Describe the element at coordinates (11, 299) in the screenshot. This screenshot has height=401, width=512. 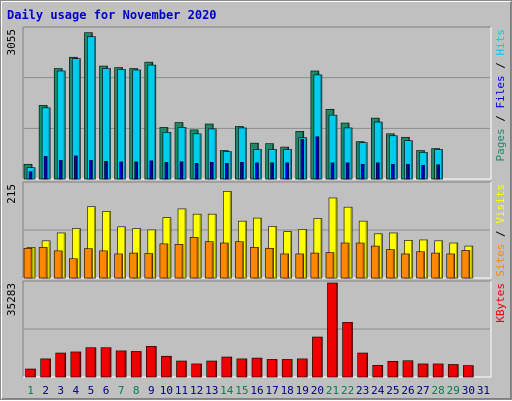
I see `y-axis-max-label: 35283` at that location.